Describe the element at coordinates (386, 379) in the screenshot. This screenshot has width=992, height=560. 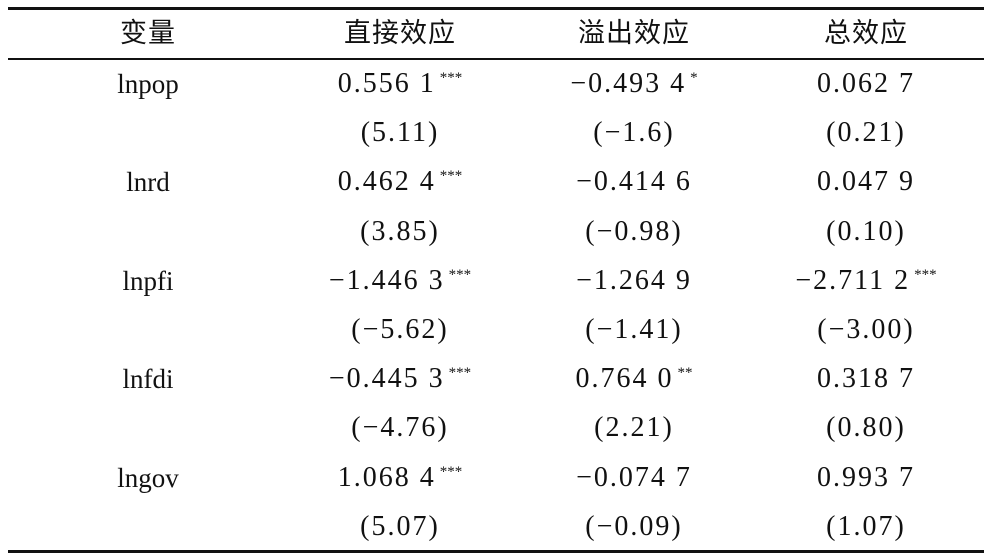
I see `coefficient: −0.445 3` at that location.